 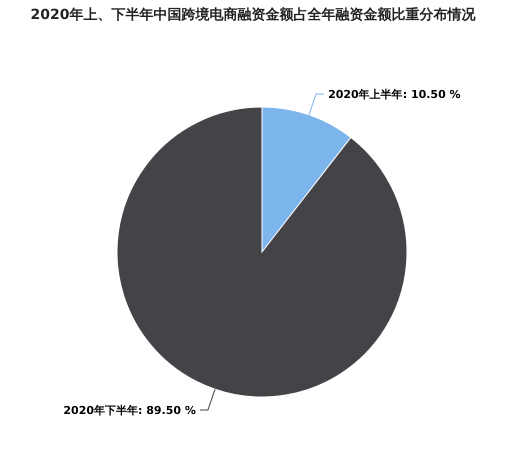 What do you see at coordinates (253, 15) in the screenshot?
I see `chart-title: 2020年上、下半年中国跨境电商融资金额占全年融资金额比重分布情况` at bounding box center [253, 15].